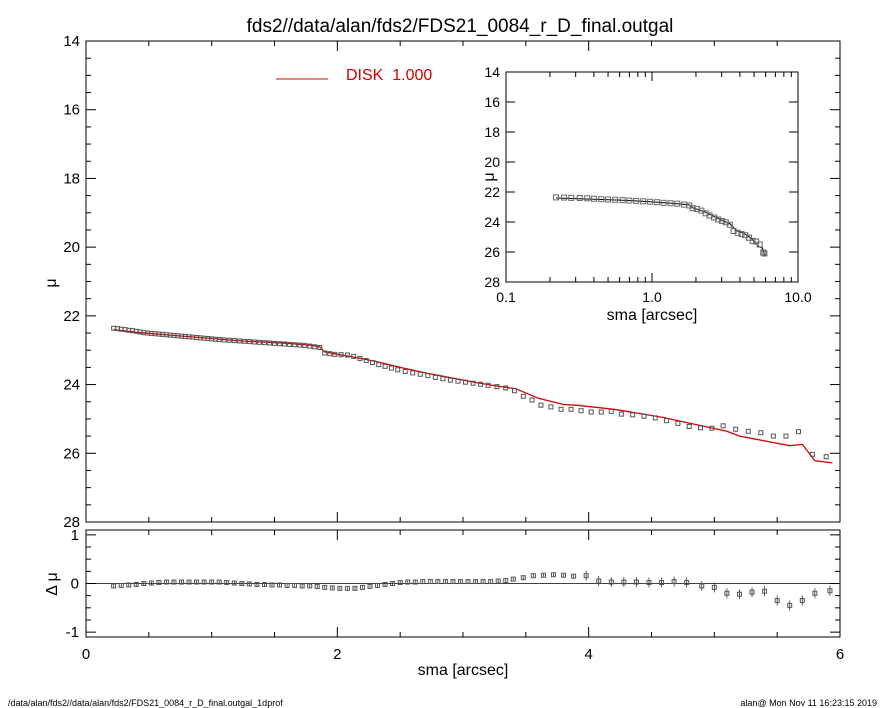 The image size is (885, 708). Describe the element at coordinates (492, 282) in the screenshot. I see `inset-y-tick-label: 28` at that location.